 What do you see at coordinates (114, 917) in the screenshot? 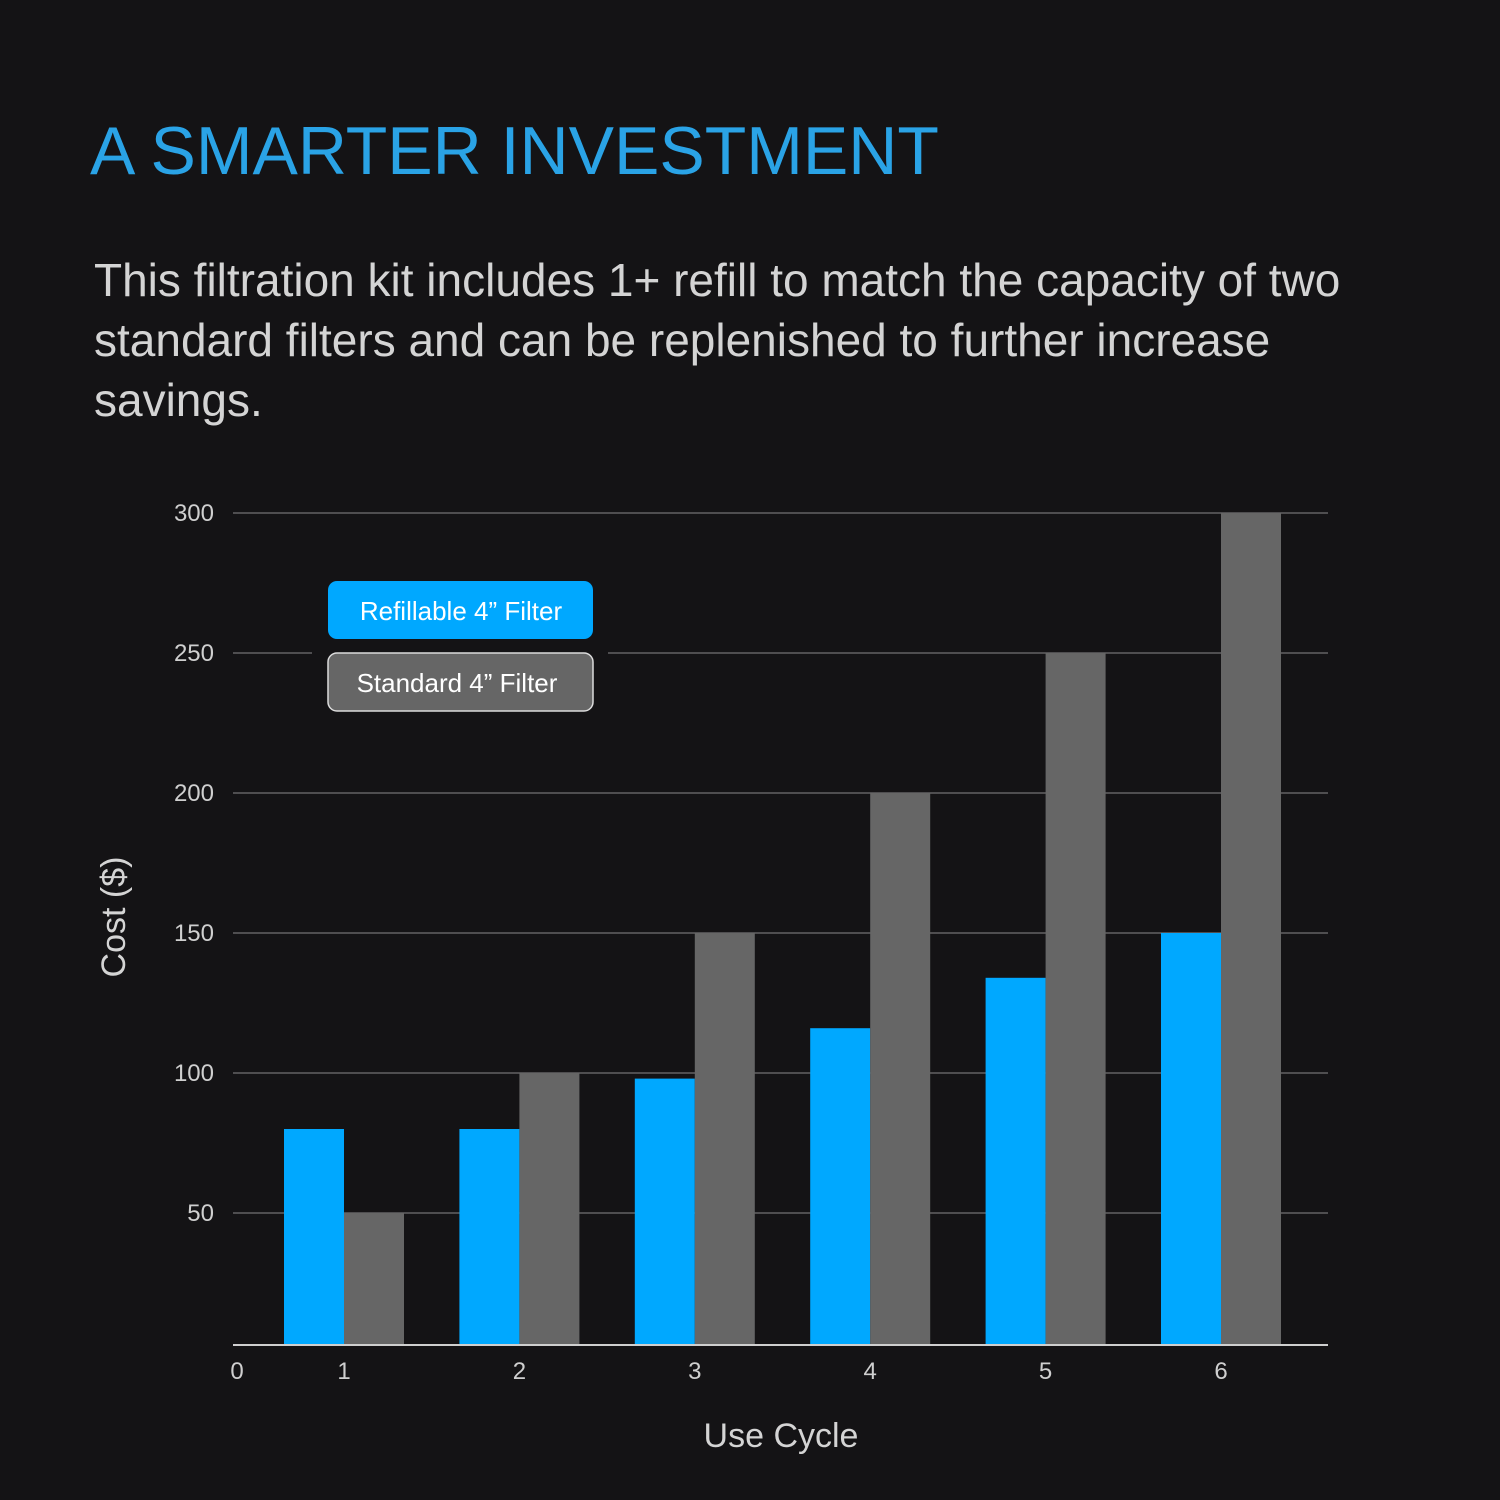
I see `y-axis-label: Cost ($)` at bounding box center [114, 917].